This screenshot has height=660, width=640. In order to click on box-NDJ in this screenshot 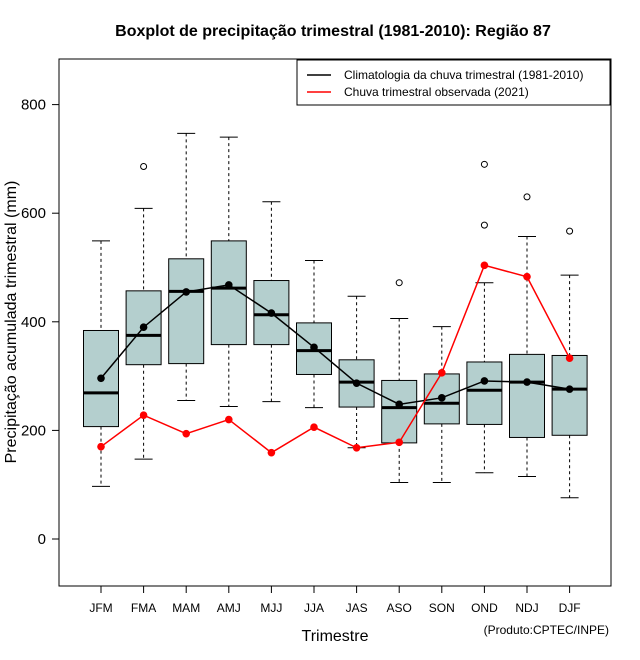, I will do `click(527, 335)`.